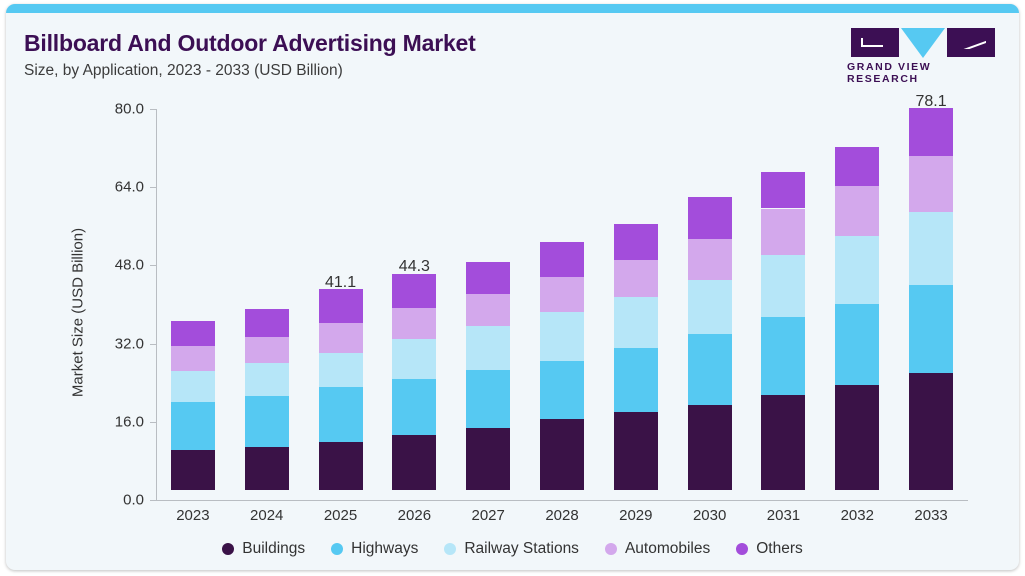  What do you see at coordinates (263, 549) in the screenshot?
I see `legend-item-buildings: Buildings` at bounding box center [263, 549].